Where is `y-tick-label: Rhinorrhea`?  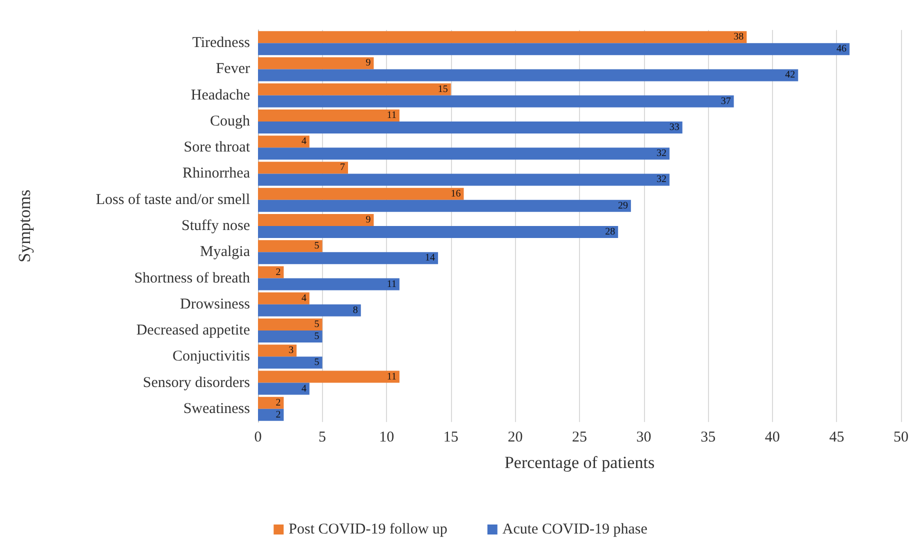 y-tick-label: Rhinorrhea is located at coordinates (216, 174).